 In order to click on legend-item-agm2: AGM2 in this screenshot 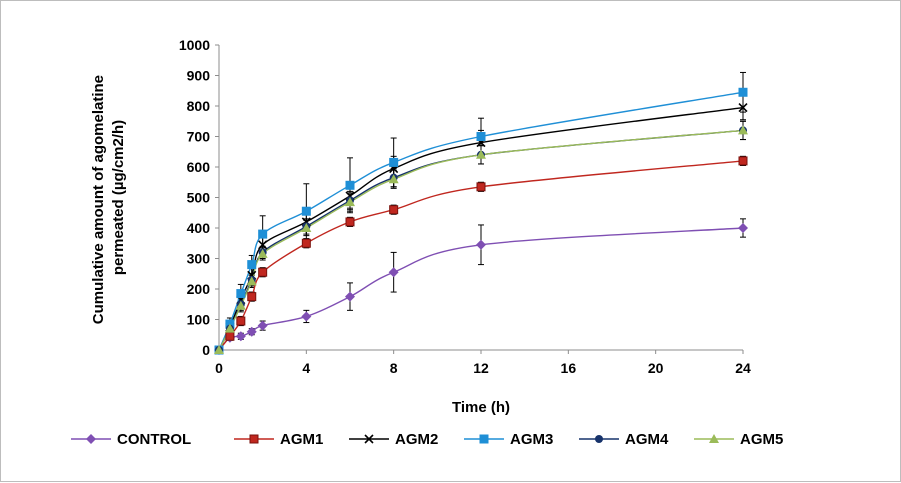, I will do `click(393, 439)`.